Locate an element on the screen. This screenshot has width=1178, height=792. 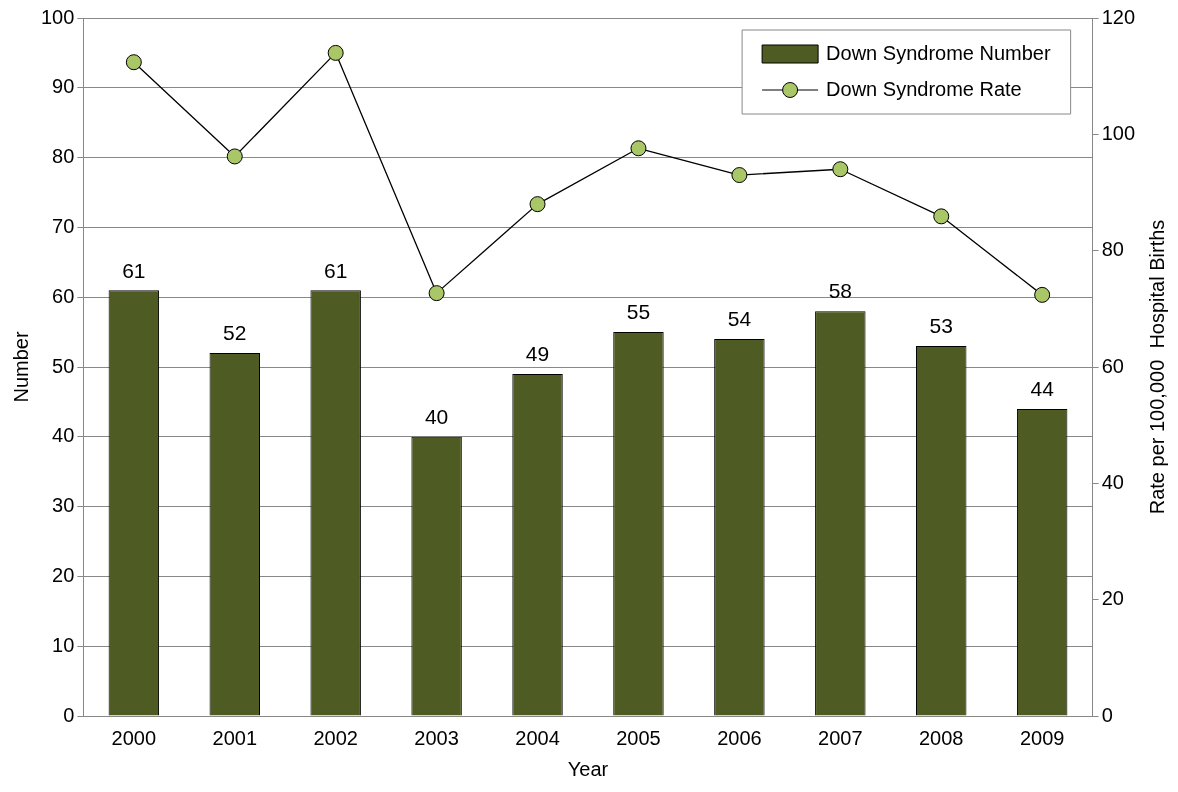
y-tick-label: 30 is located at coordinates (63, 505).